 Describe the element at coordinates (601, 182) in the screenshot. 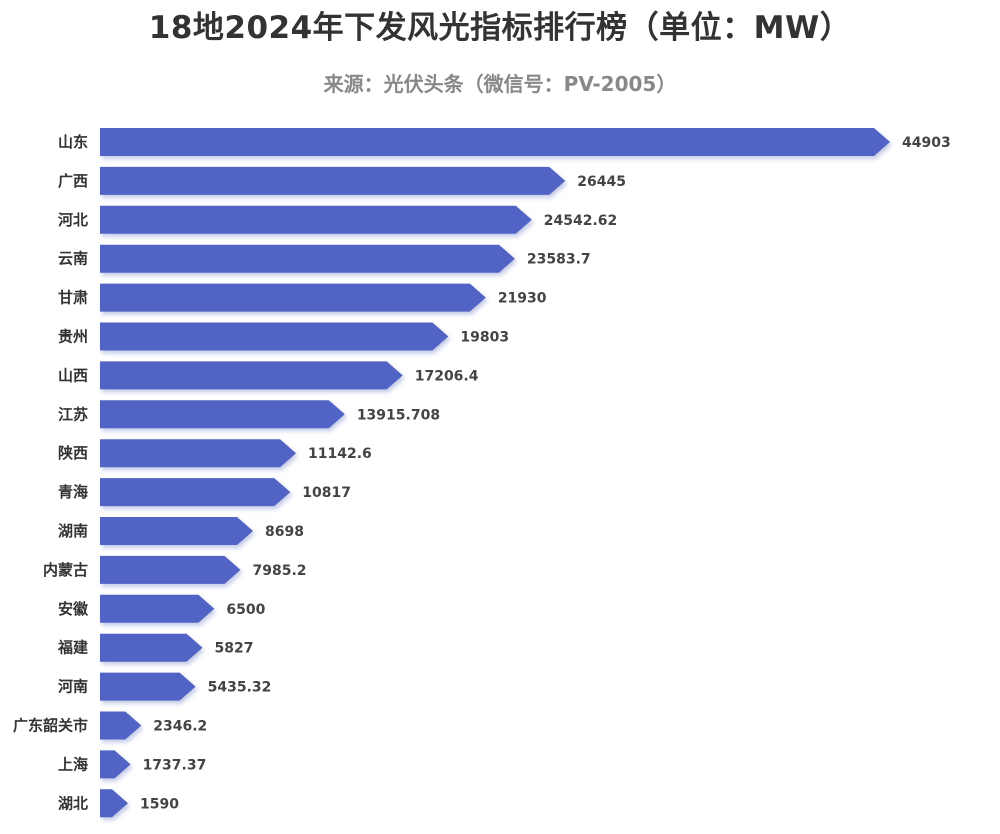

I see `value-label: 26445` at that location.